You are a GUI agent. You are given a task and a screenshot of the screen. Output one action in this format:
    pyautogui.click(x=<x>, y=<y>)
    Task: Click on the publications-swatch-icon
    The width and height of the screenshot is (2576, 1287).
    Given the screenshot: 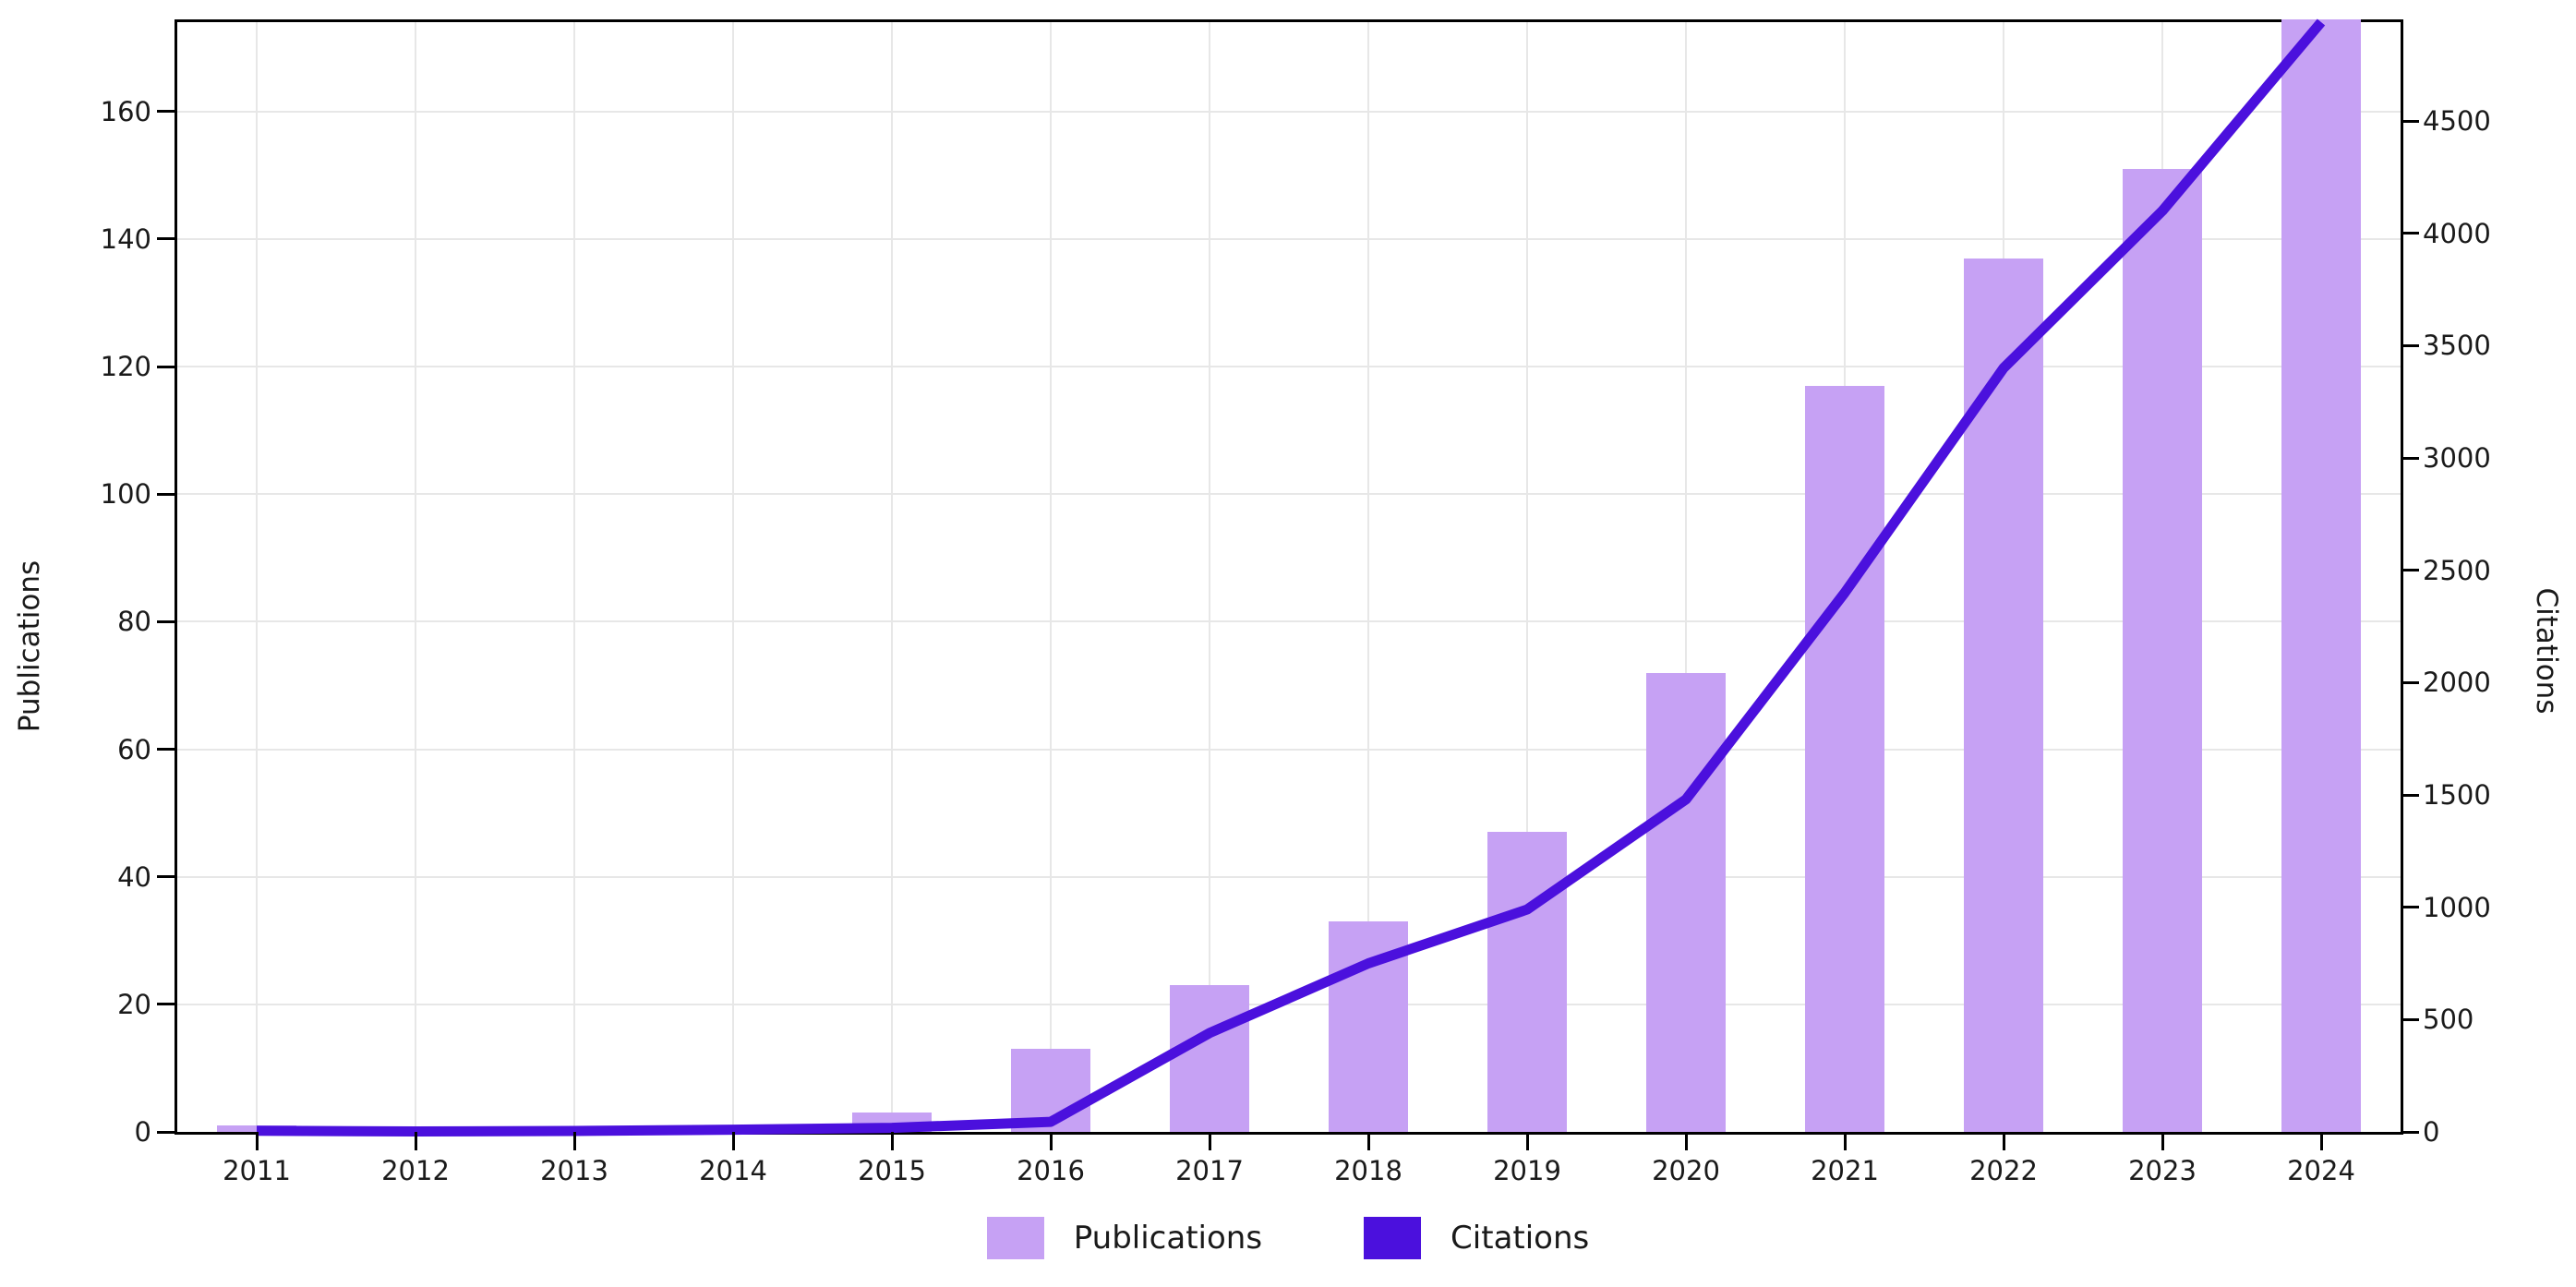 What is the action you would take?
    pyautogui.click(x=1015, y=1238)
    